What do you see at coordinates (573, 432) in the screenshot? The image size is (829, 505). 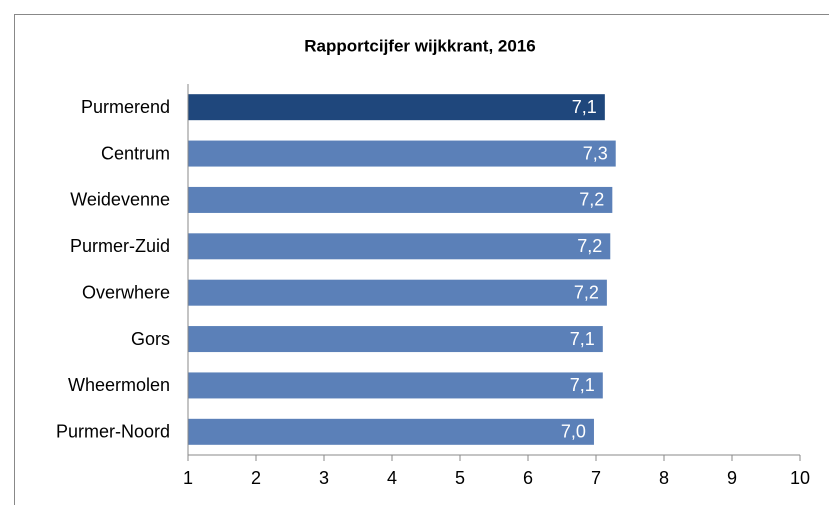 I see `value-label: 7,0` at bounding box center [573, 432].